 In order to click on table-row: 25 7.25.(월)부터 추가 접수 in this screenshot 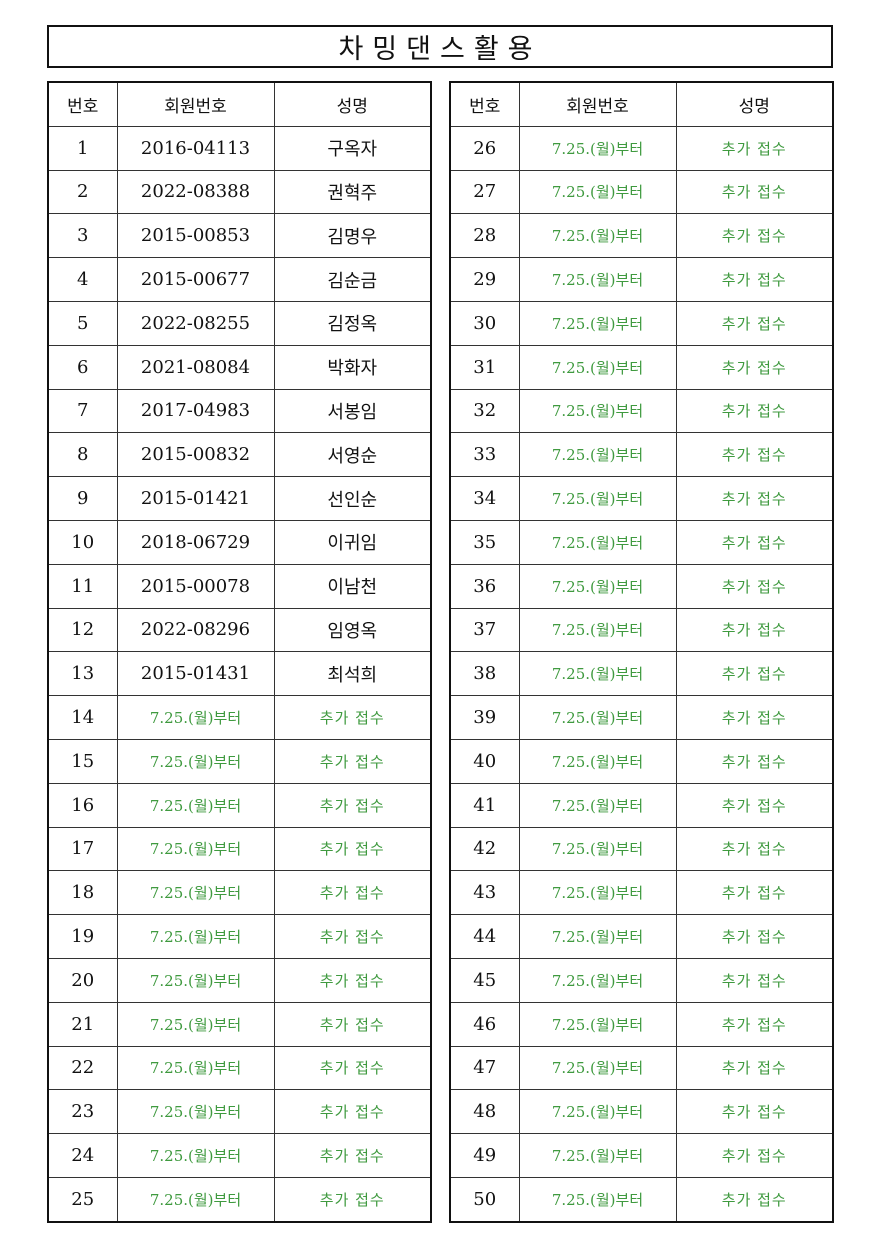, I will do `click(239, 1199)`.